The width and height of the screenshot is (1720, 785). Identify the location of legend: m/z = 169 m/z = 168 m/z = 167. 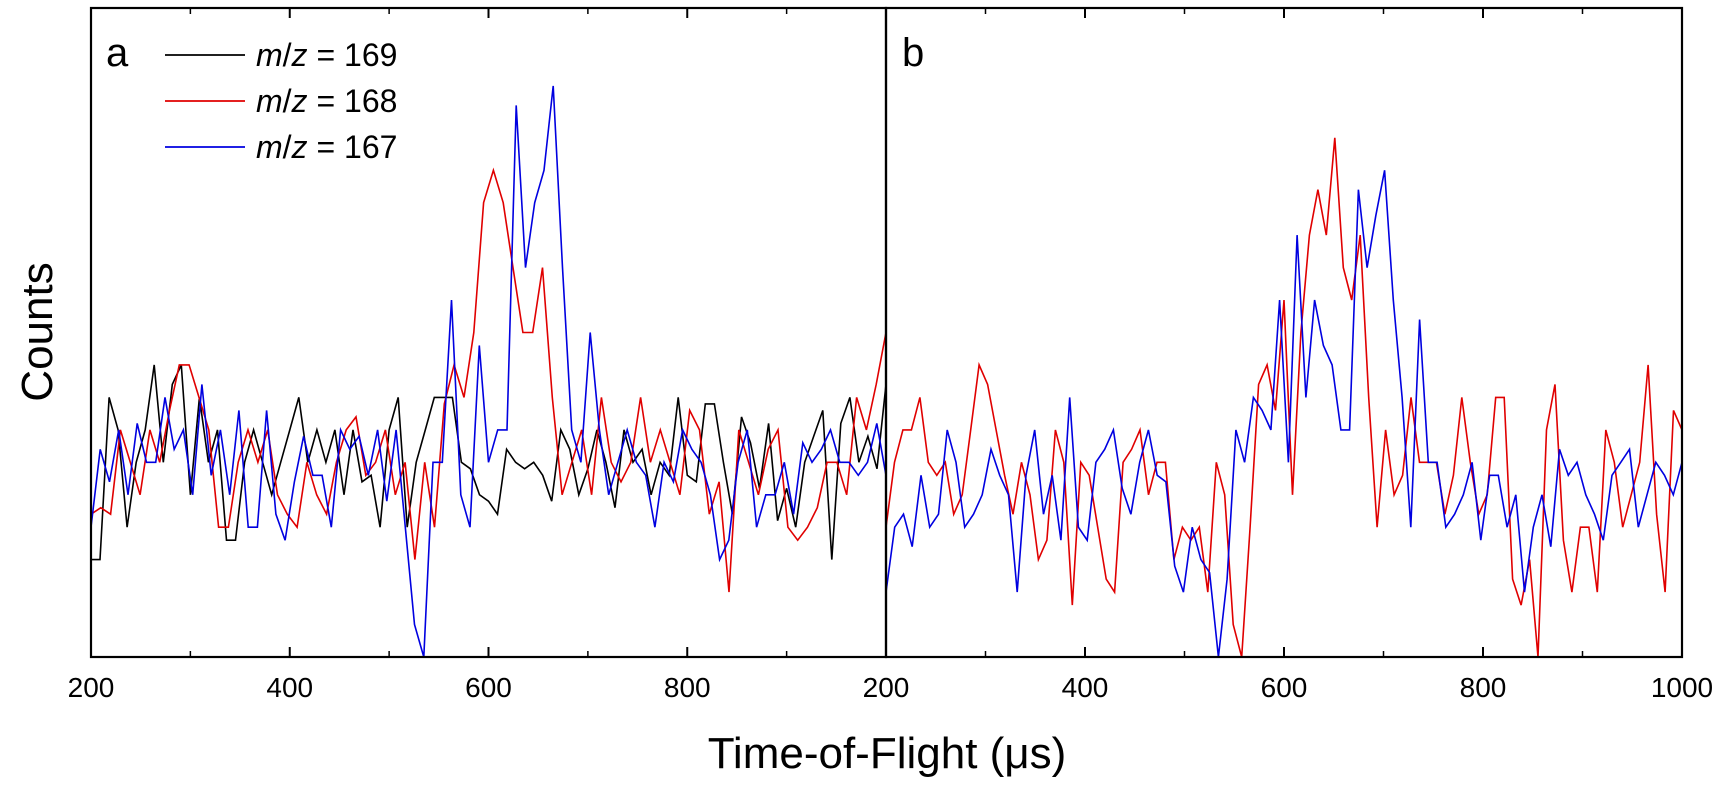
(281, 101).